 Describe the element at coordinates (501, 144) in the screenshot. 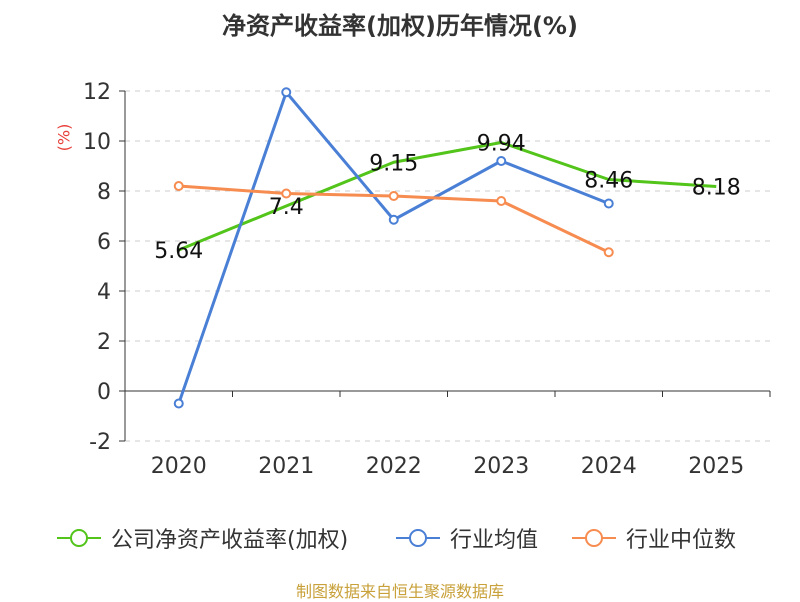

I see `data-label: 9.94` at that location.